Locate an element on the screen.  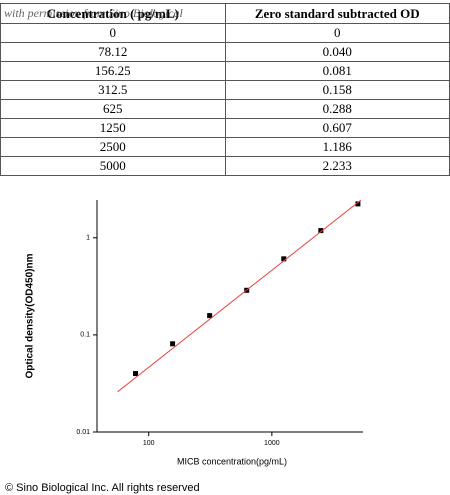
y-tick-label: 0.1 is located at coordinates (85, 335).